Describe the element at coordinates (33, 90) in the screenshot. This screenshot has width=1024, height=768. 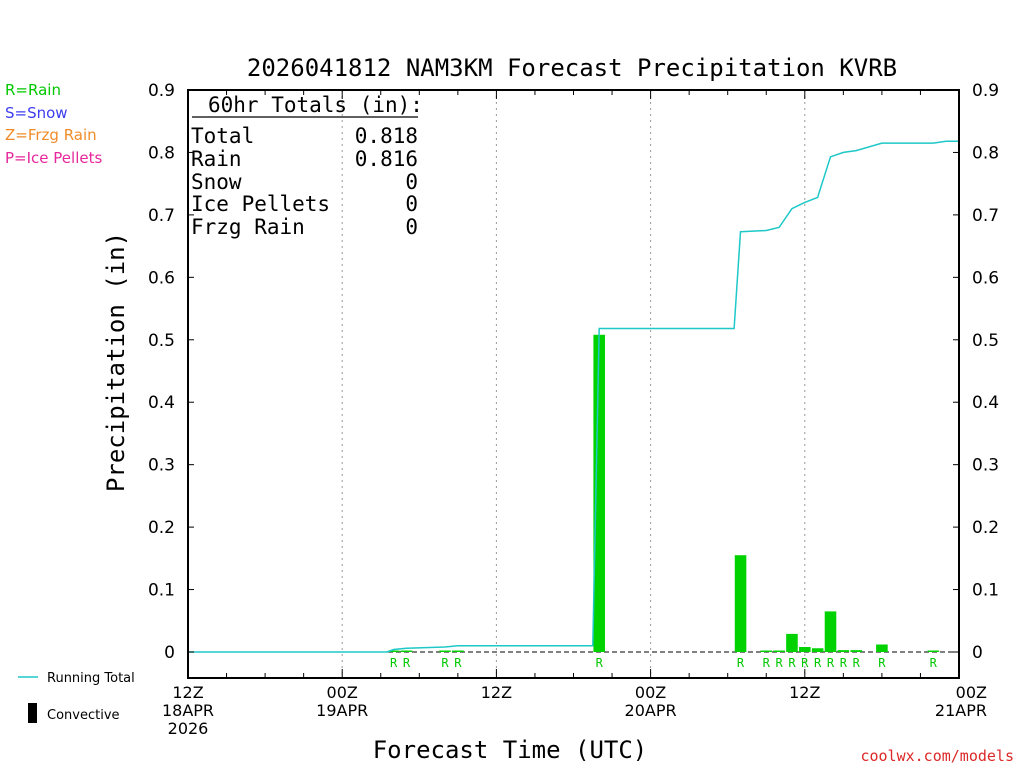
I see `legend-rain: R=Rain` at that location.